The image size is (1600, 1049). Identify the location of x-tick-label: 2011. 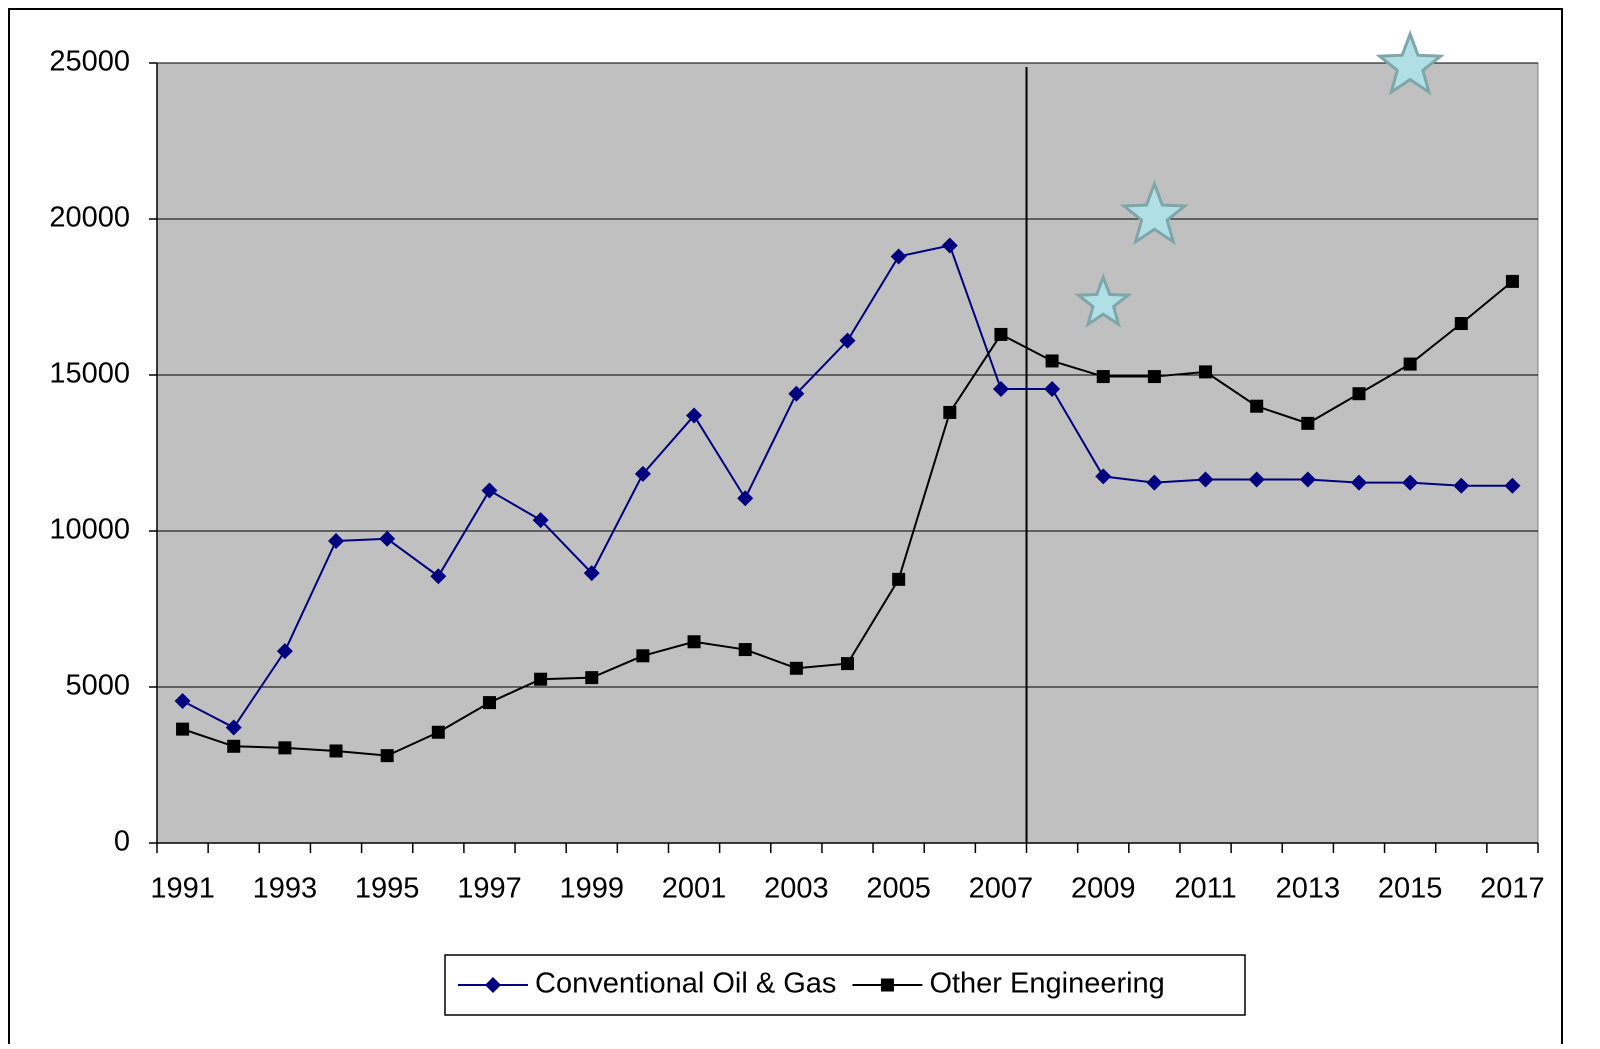
(1205, 889).